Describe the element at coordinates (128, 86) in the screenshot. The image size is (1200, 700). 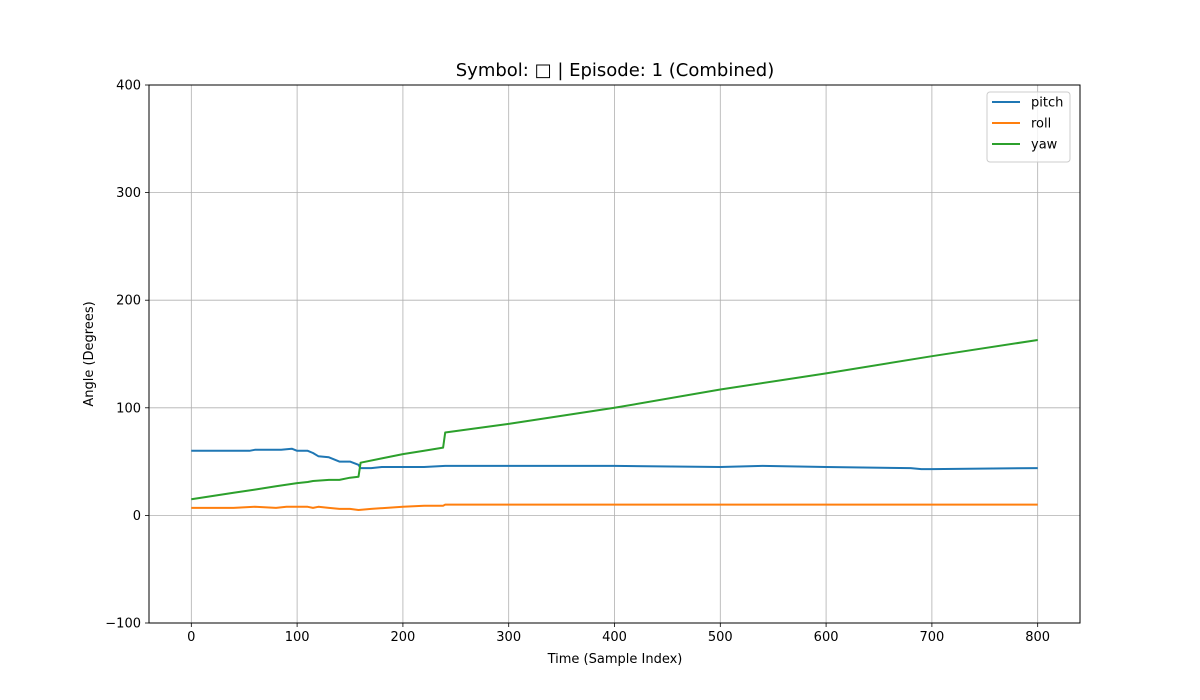
I see `y-tick-label: 400` at that location.